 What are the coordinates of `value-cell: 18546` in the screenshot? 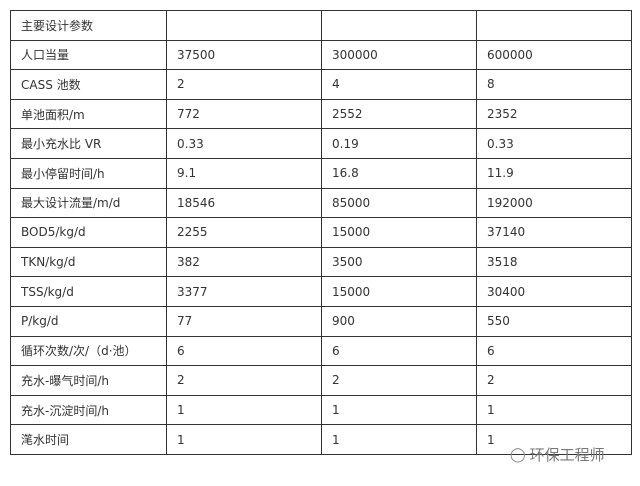 It's located at (244, 203).